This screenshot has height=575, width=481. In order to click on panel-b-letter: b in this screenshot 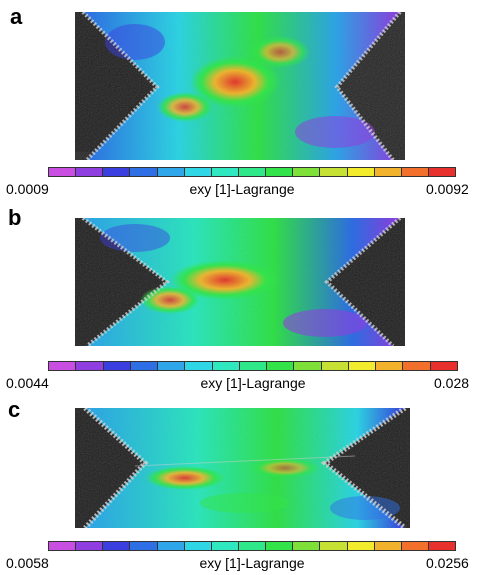, I will do `click(15, 217)`.